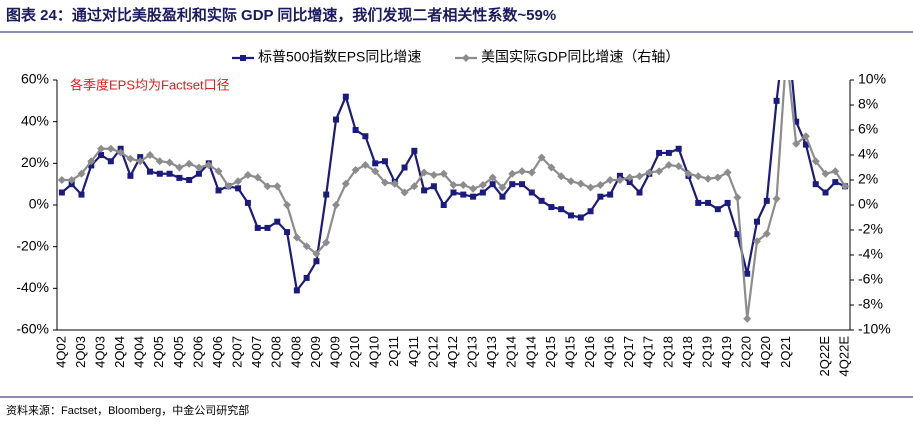 The width and height of the screenshot is (913, 425). Describe the element at coordinates (511, 352) in the screenshot. I see `x-tick-label: 2Q14` at that location.